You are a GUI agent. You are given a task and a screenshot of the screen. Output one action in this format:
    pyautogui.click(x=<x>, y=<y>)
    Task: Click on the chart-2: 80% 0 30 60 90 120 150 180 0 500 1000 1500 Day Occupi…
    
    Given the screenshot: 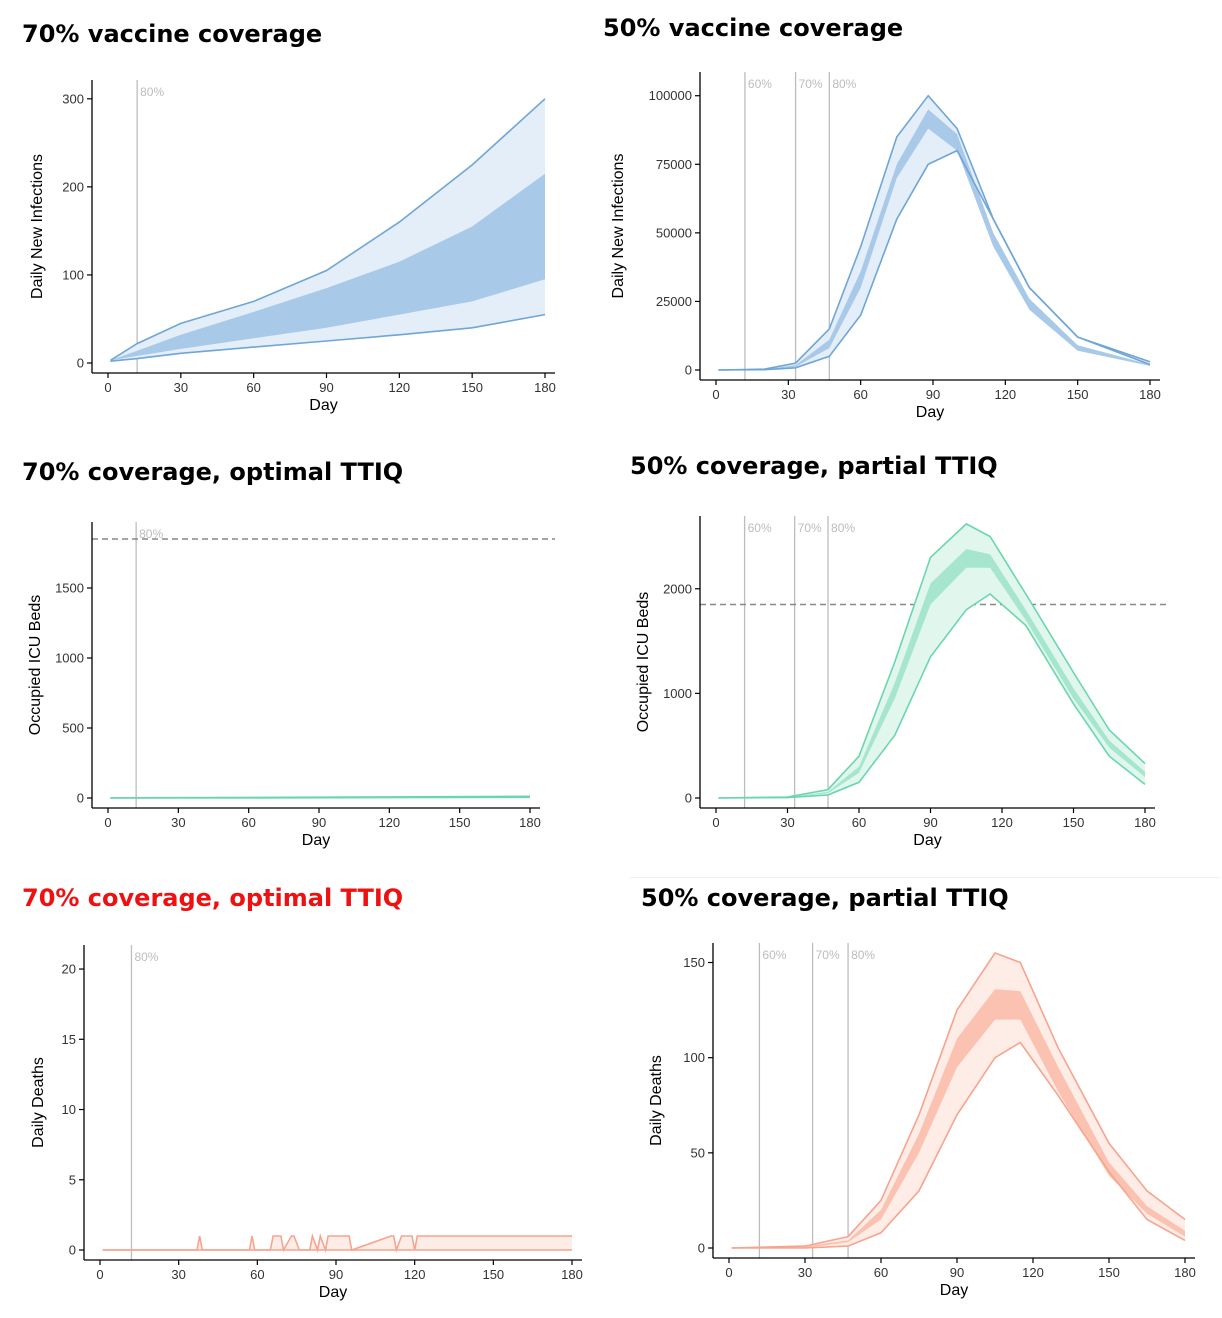 What is the action you would take?
    pyautogui.click(x=291, y=685)
    